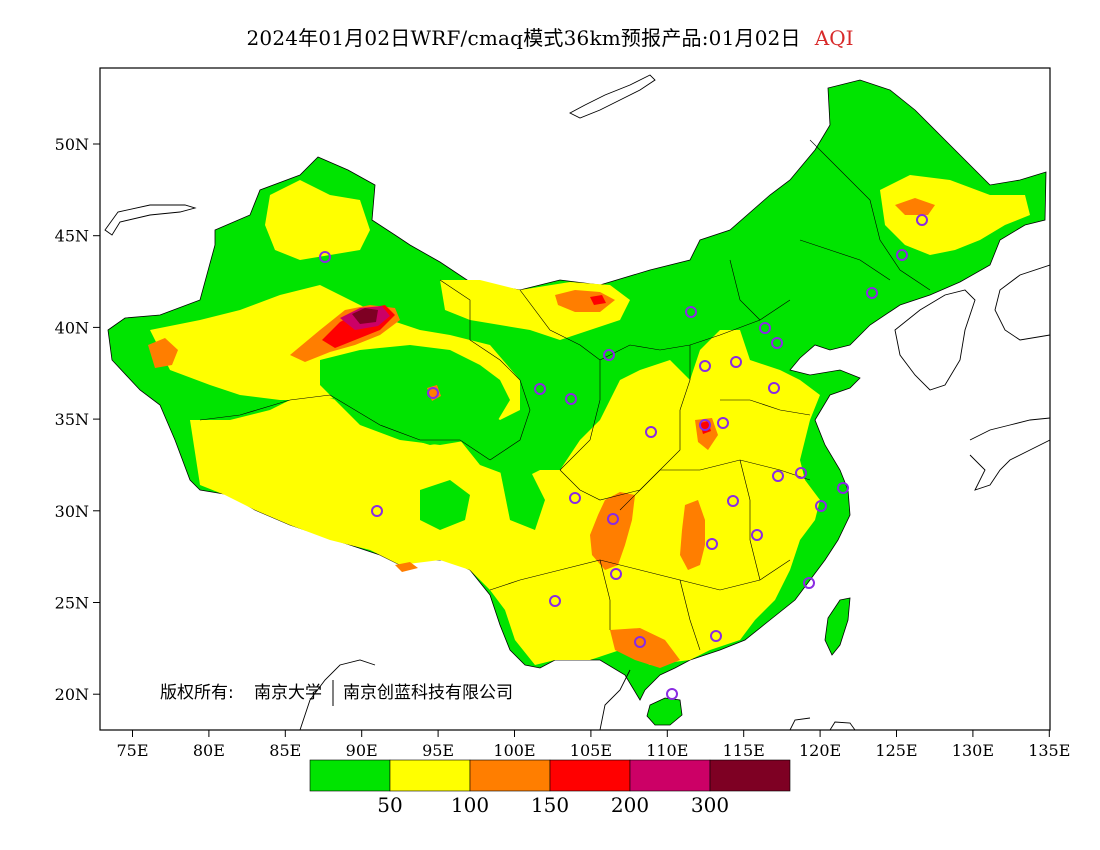  I want to click on region-sensitive-hunan, so click(692, 535).